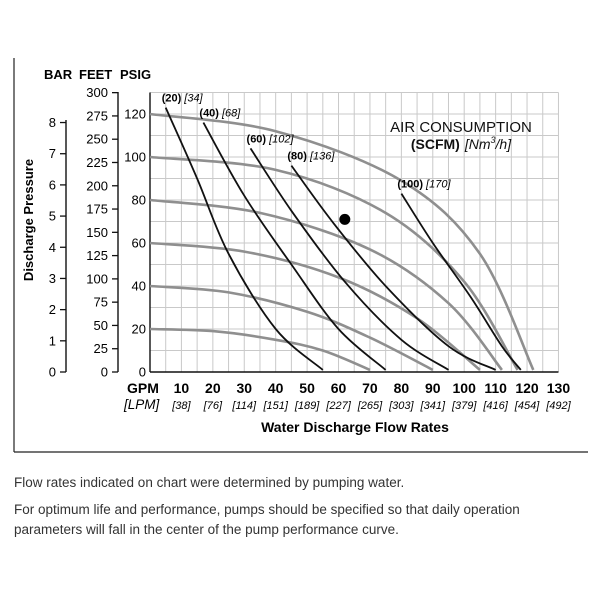 The height and width of the screenshot is (600, 600). What do you see at coordinates (435, 144) in the screenshot?
I see `air-units-scfm: (SCFM)` at bounding box center [435, 144].